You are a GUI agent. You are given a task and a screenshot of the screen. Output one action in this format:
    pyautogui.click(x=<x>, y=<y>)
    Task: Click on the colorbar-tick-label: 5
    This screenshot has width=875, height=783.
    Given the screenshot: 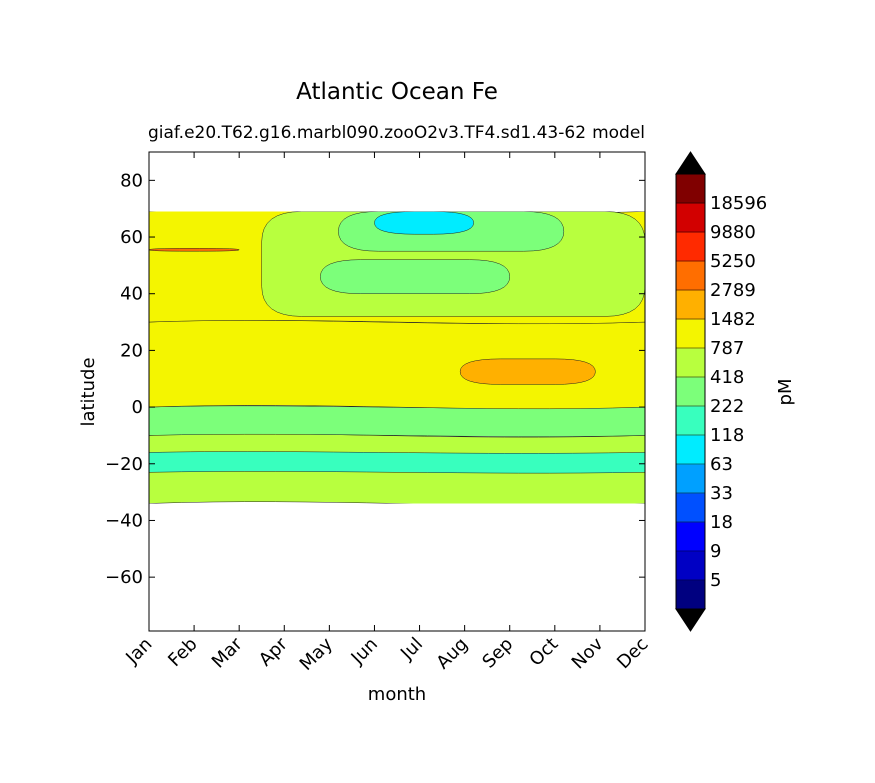 What is the action you would take?
    pyautogui.click(x=715, y=580)
    